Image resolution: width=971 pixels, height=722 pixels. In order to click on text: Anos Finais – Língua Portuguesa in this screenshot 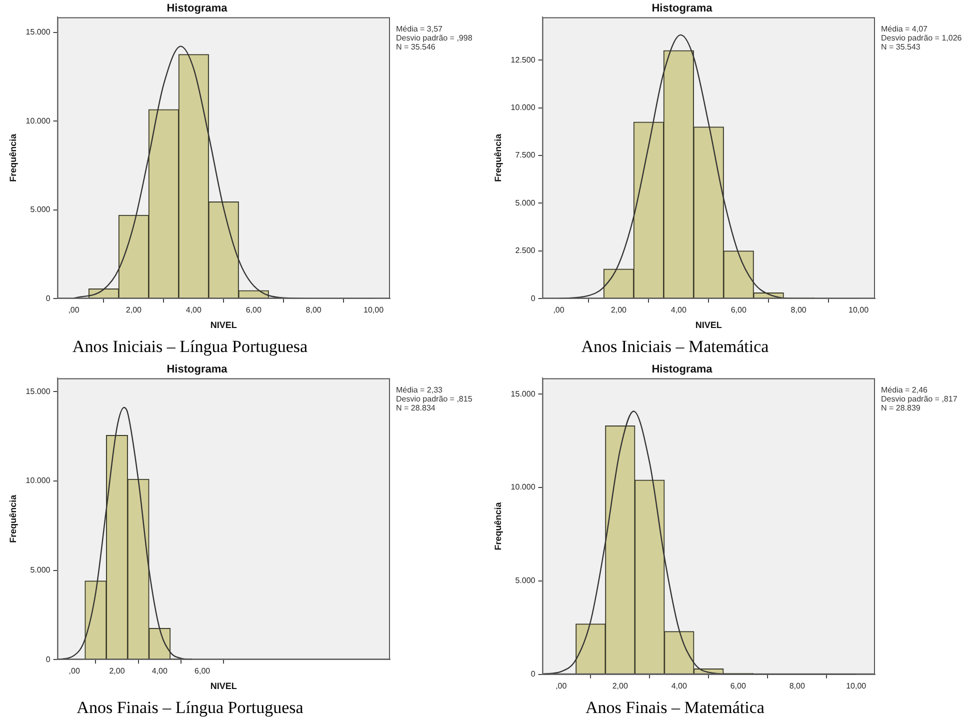, I will do `click(190, 708)`.